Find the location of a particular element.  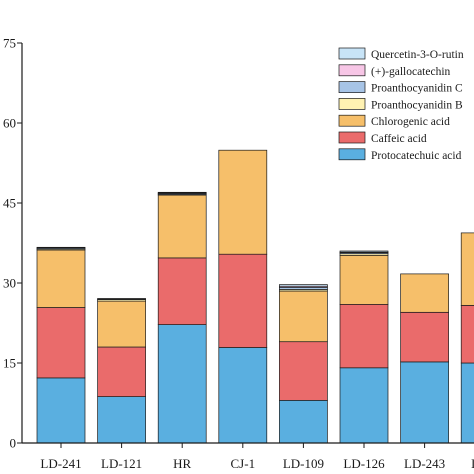

x-tick-label-hr: HR is located at coordinates (182, 463).